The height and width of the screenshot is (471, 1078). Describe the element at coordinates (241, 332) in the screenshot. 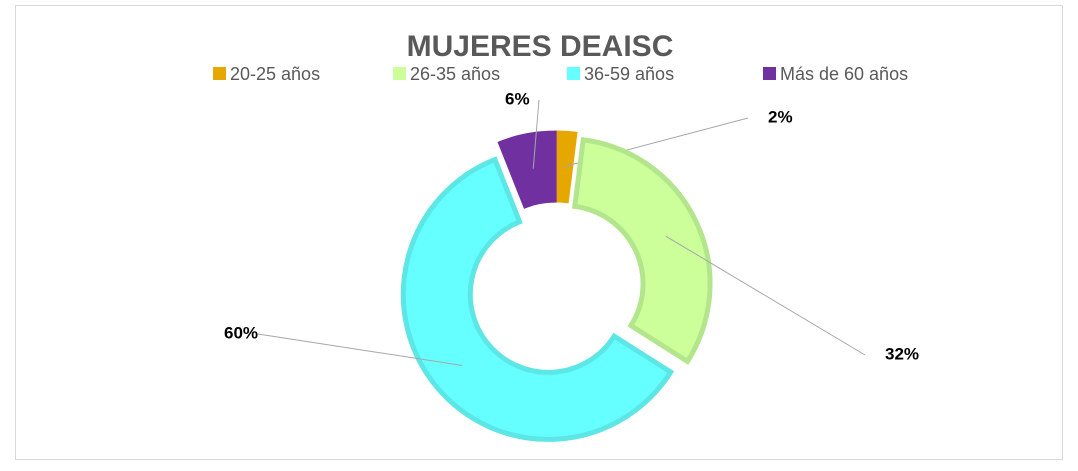

I see `data-label: 60%` at that location.